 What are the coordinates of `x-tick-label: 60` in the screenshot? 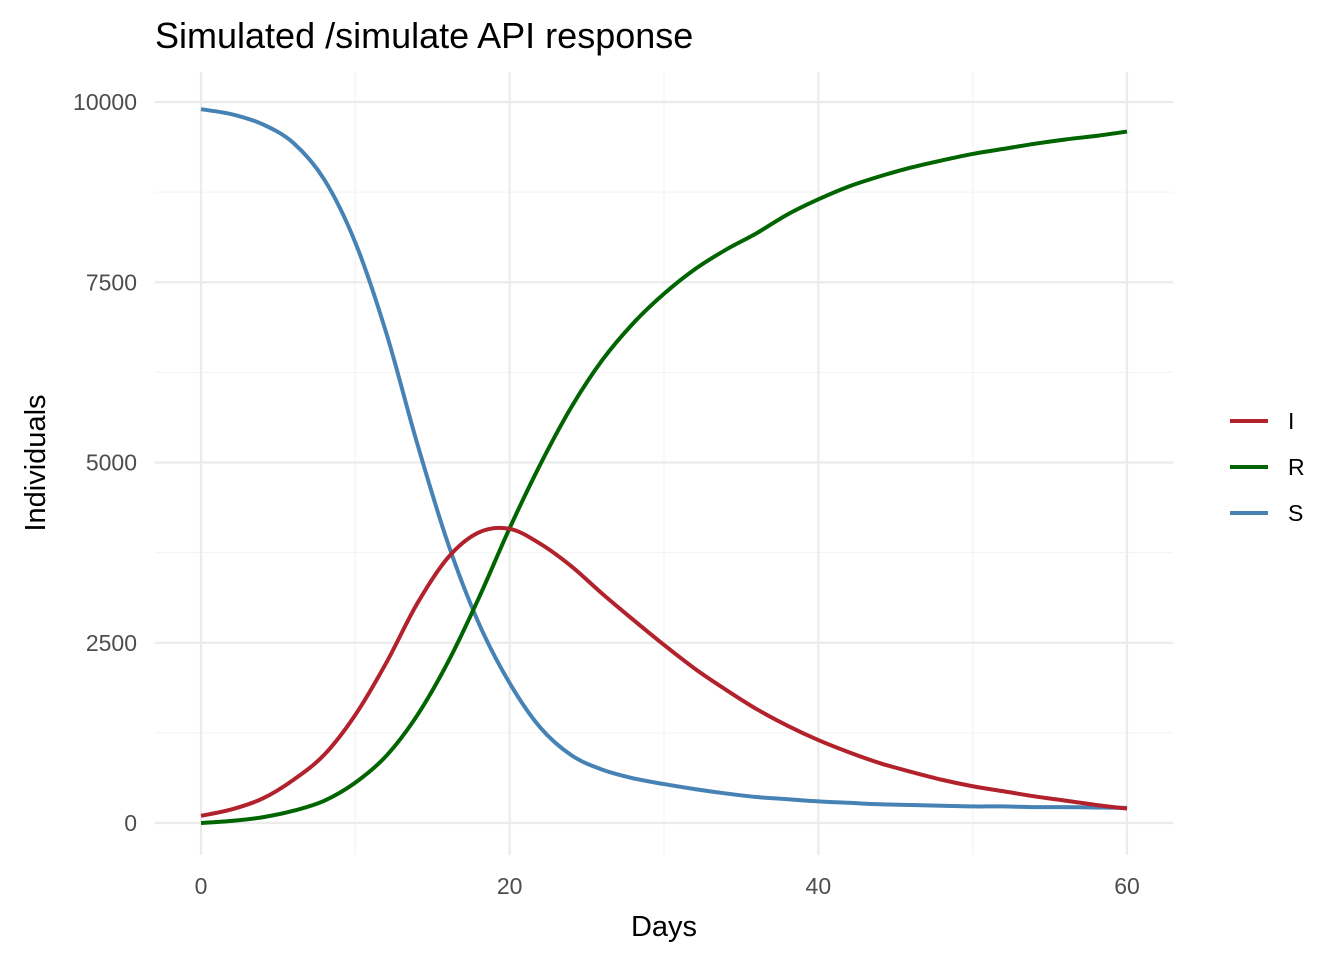 It's located at (1127, 886).